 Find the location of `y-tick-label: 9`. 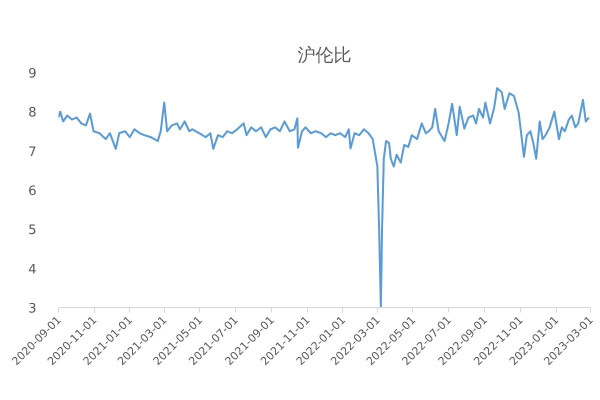

y-tick-label: 9 is located at coordinates (32, 74).